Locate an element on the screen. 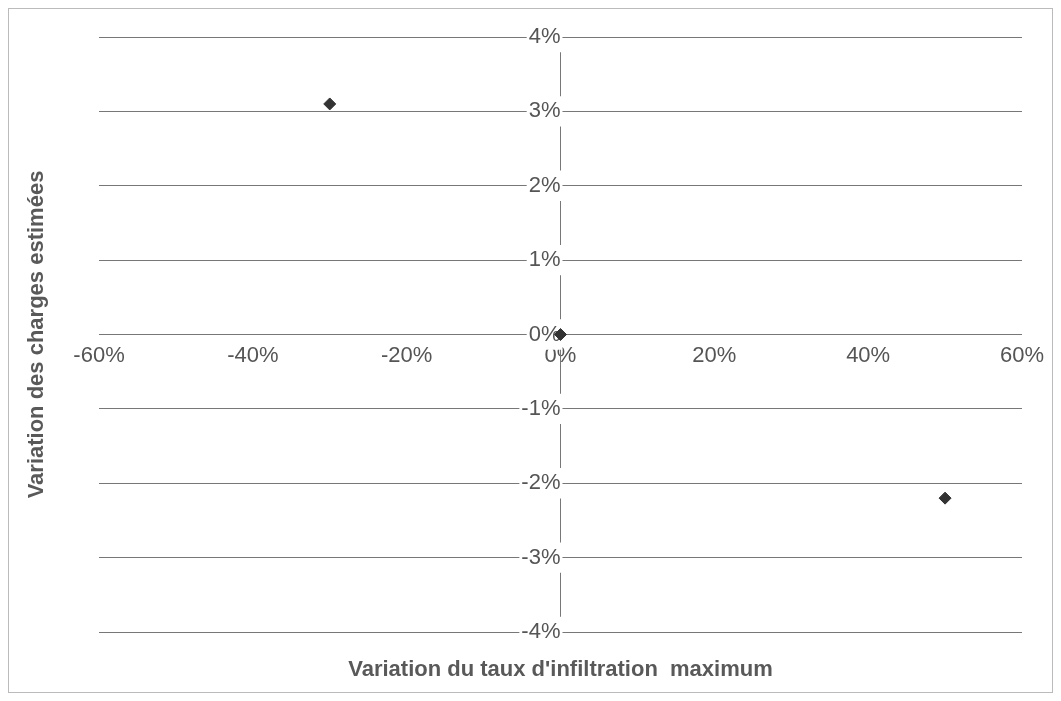 This screenshot has width=1061, height=701. x-tick-label: 40% is located at coordinates (868, 354).